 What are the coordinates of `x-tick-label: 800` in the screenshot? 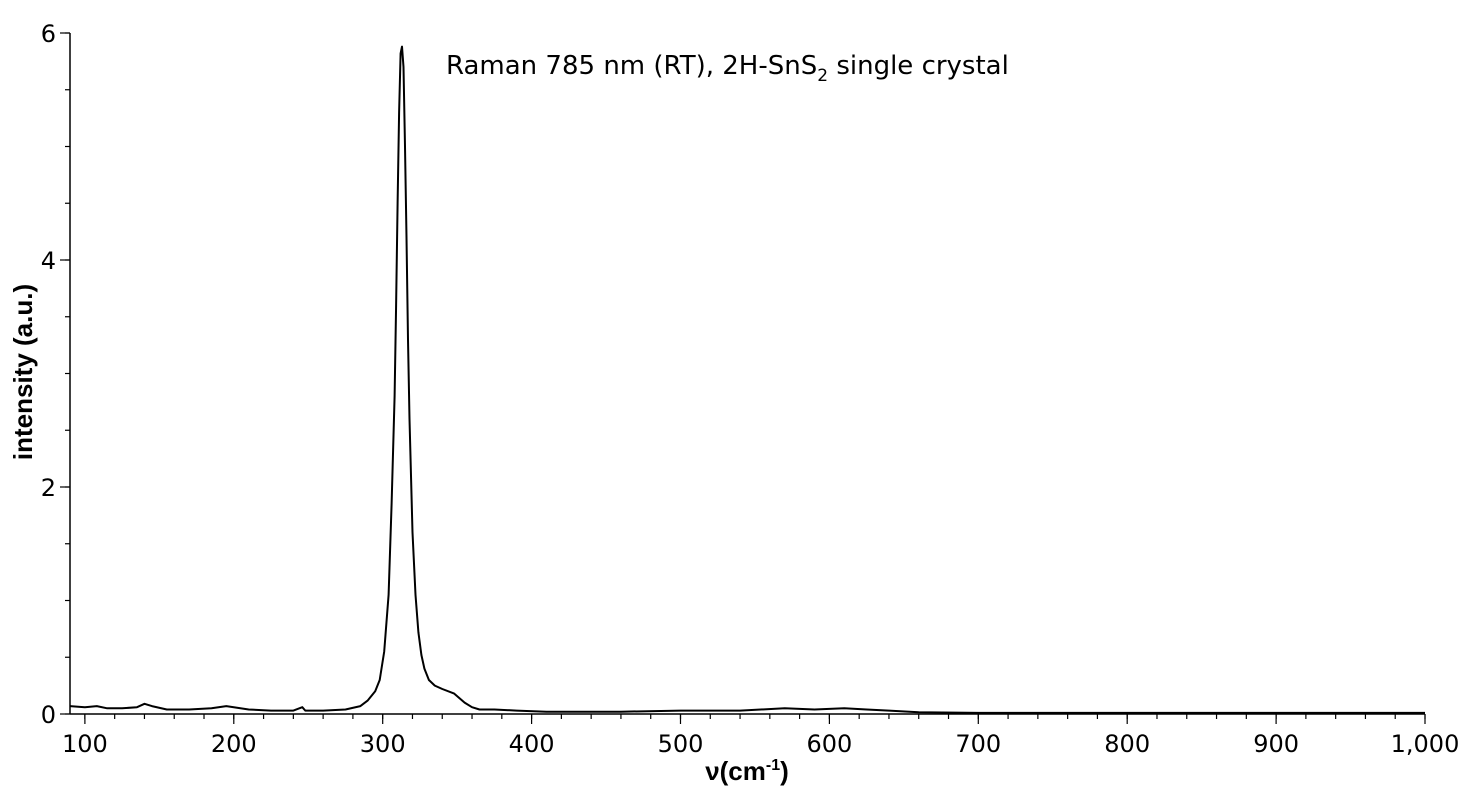 It's located at (1127, 744).